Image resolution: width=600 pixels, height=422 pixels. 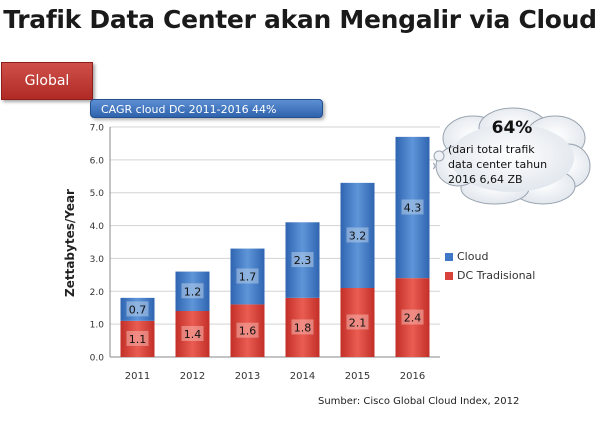 I want to click on cagr-banner: CAGR cloud DC 2011-2016 44%, so click(x=206, y=108).